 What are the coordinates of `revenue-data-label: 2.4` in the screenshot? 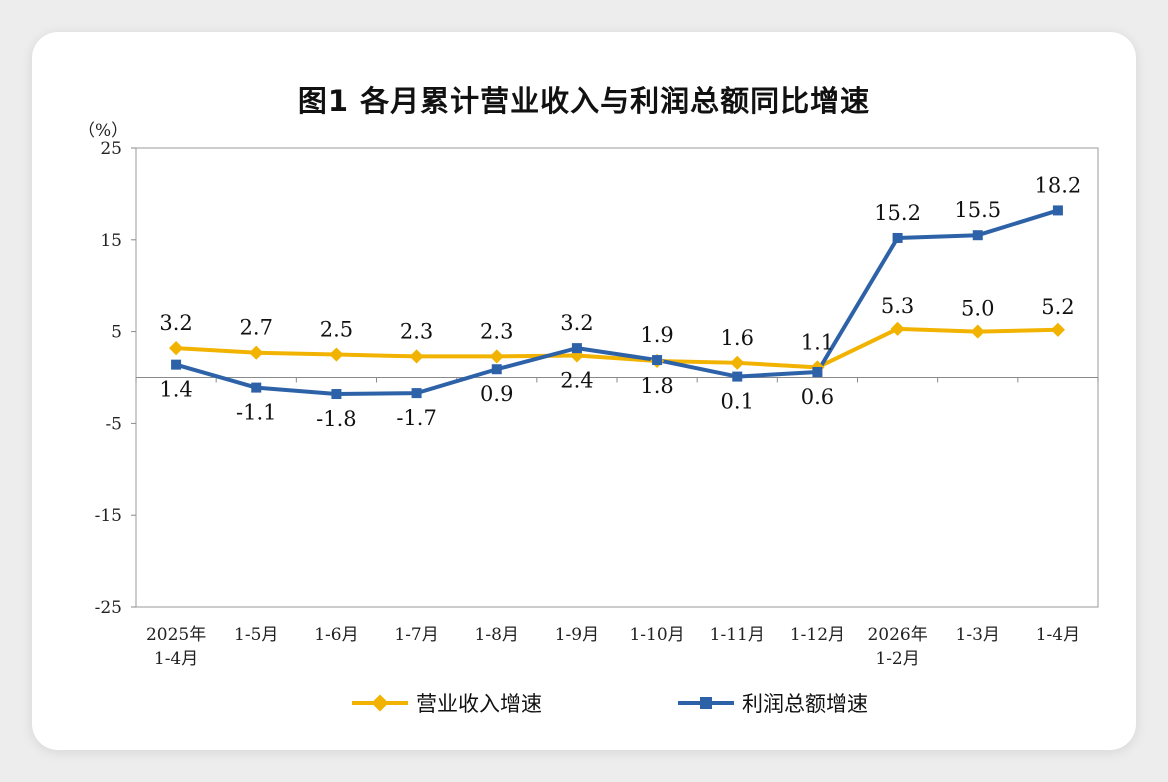 It's located at (576, 380).